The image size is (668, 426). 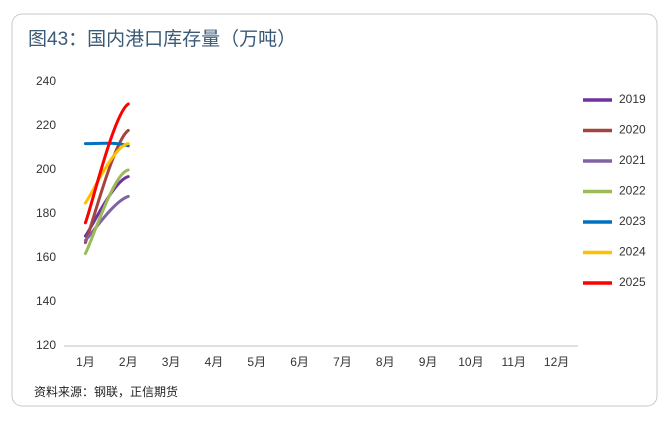 What do you see at coordinates (128, 362) in the screenshot?
I see `x-tick-label: 2月` at bounding box center [128, 362].